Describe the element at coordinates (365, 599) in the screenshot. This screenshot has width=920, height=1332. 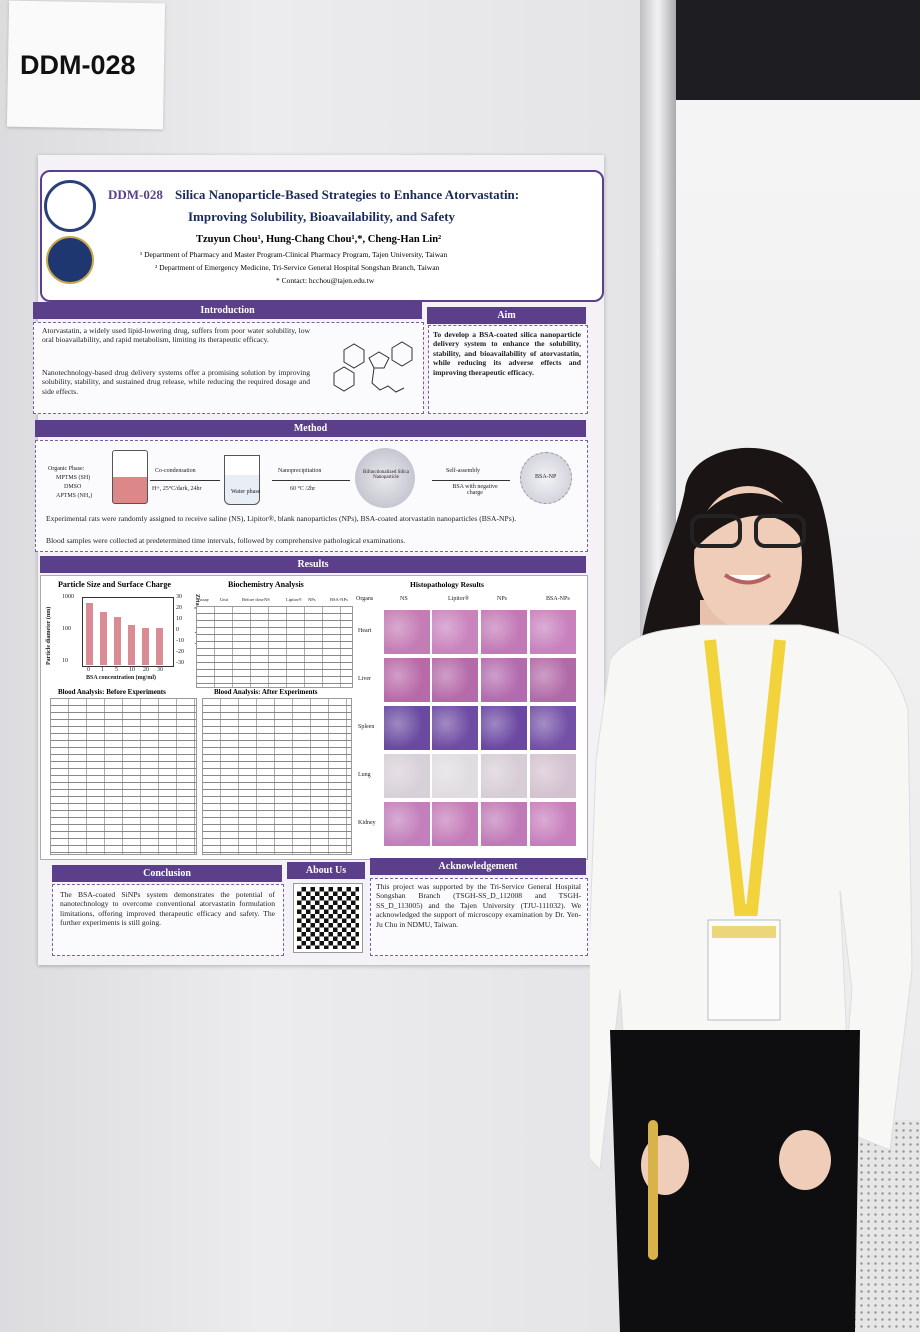
I see `histo-header: Organs` at that location.